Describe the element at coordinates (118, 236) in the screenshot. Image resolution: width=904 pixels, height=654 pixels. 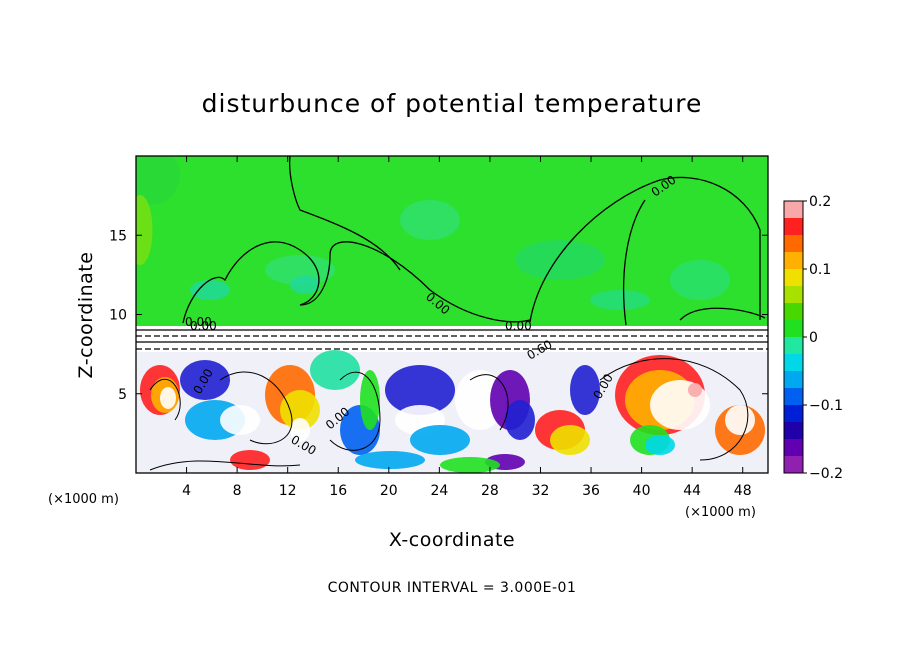
I see `y-tick-label: 15` at that location.